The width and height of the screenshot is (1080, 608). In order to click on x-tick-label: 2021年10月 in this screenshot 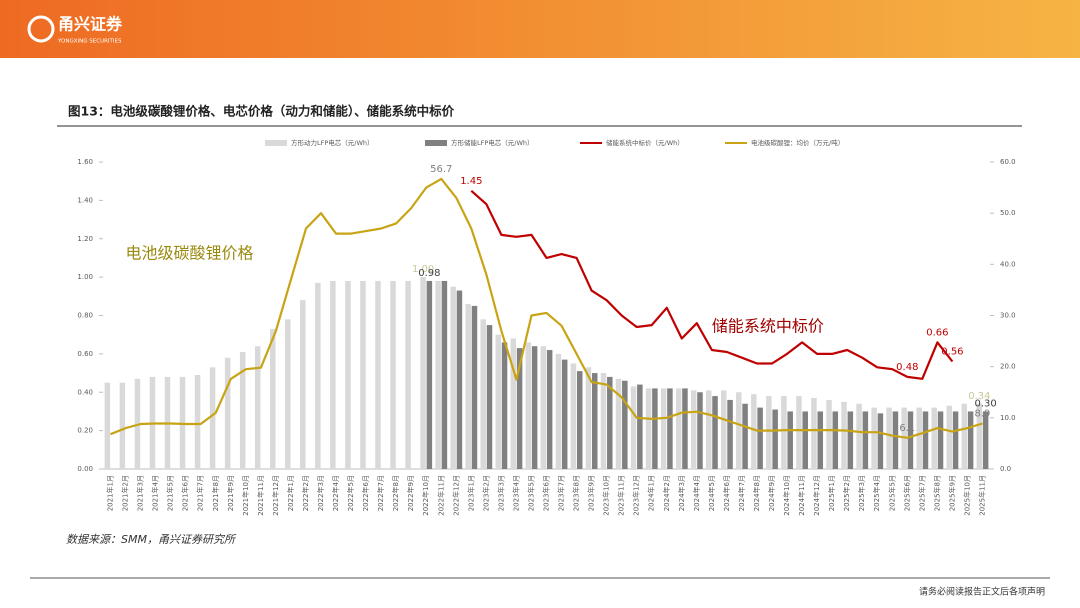, I will do `click(245, 495)`.